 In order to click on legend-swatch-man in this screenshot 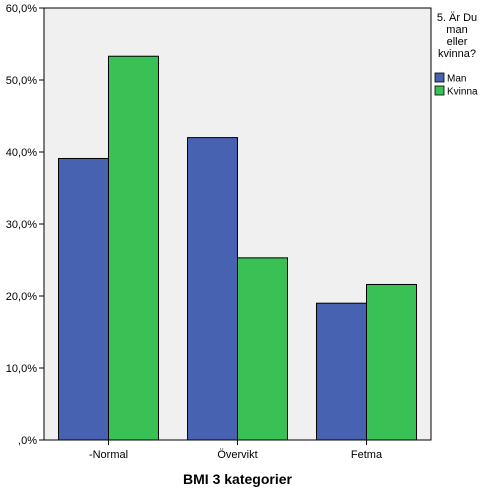, I will do `click(439, 77)`.